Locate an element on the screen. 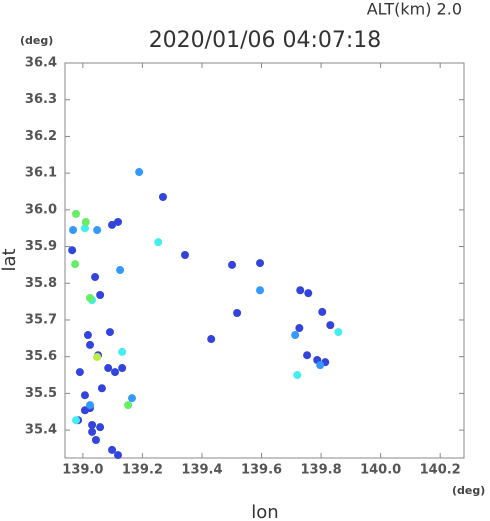 Image resolution: width=490 pixels, height=521 pixels. x-tick-label: 139.2 is located at coordinates (142, 470).